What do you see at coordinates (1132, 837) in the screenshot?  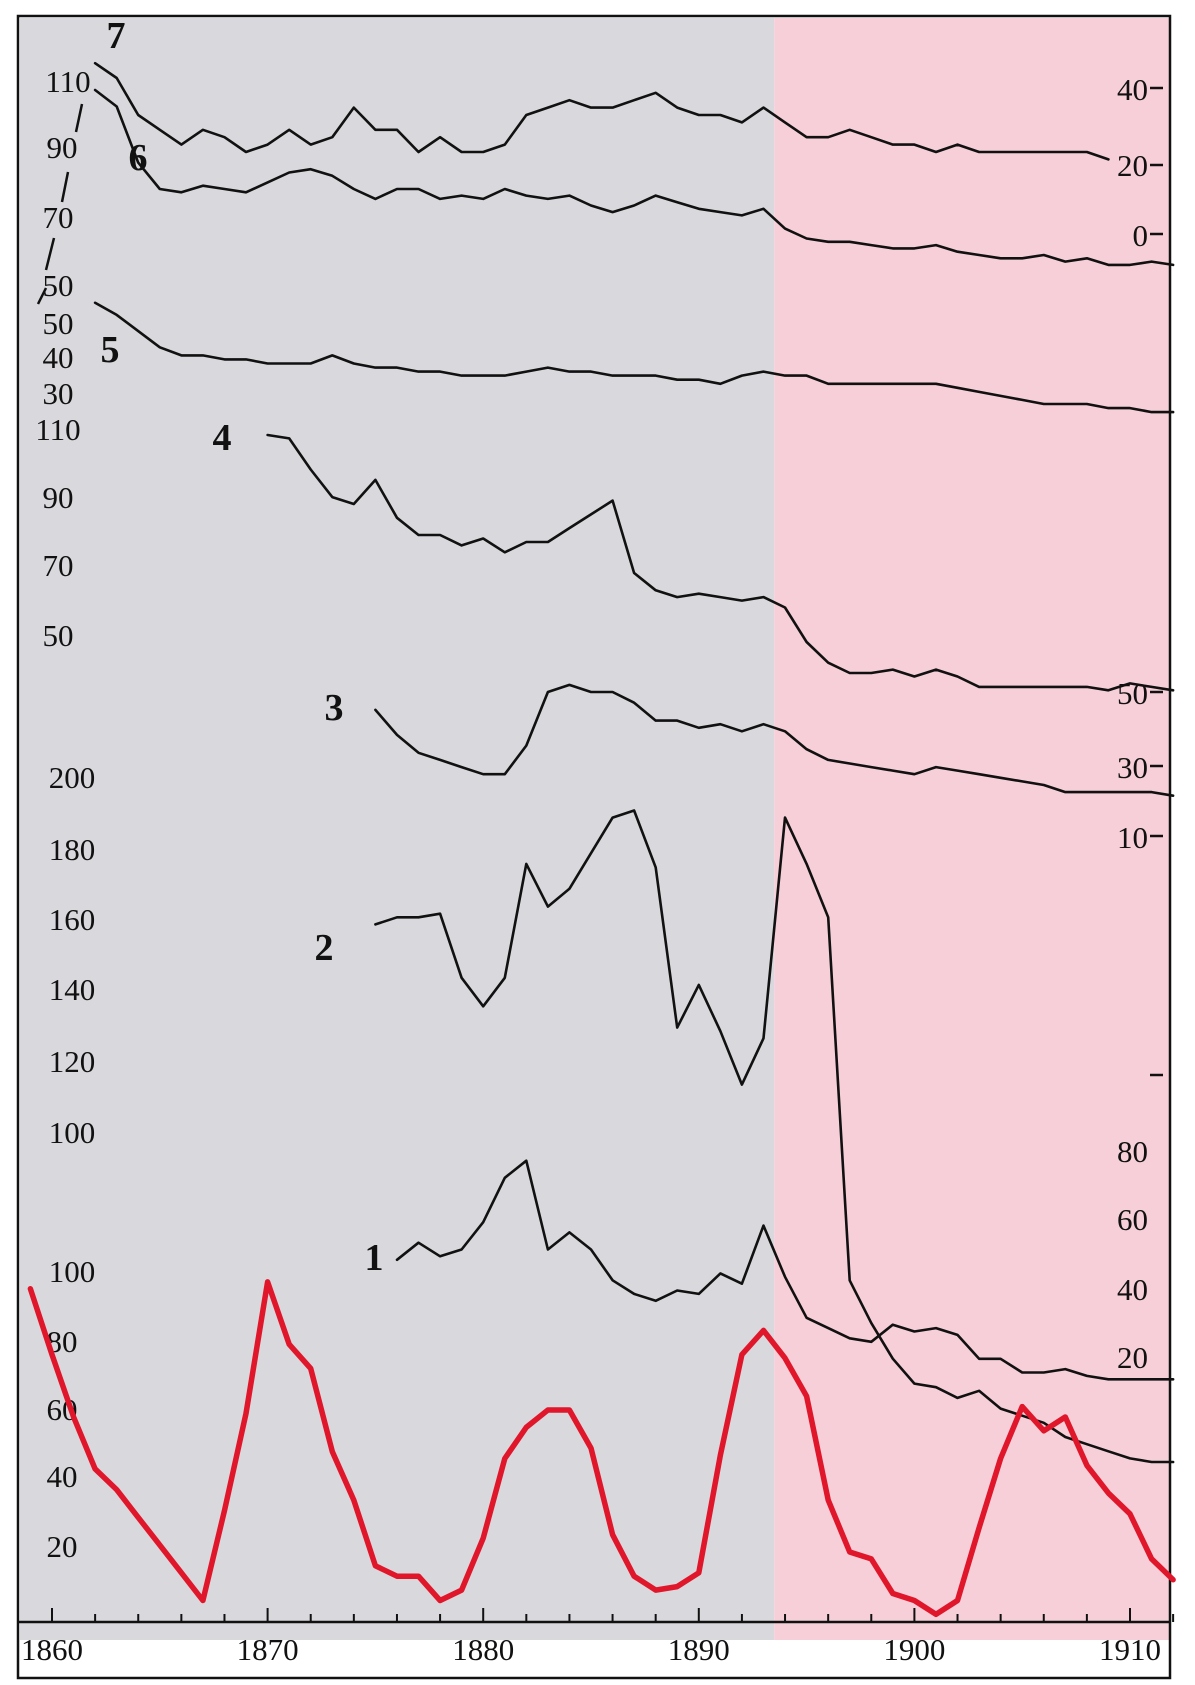 I see `right-scale-label: 10` at bounding box center [1132, 837].